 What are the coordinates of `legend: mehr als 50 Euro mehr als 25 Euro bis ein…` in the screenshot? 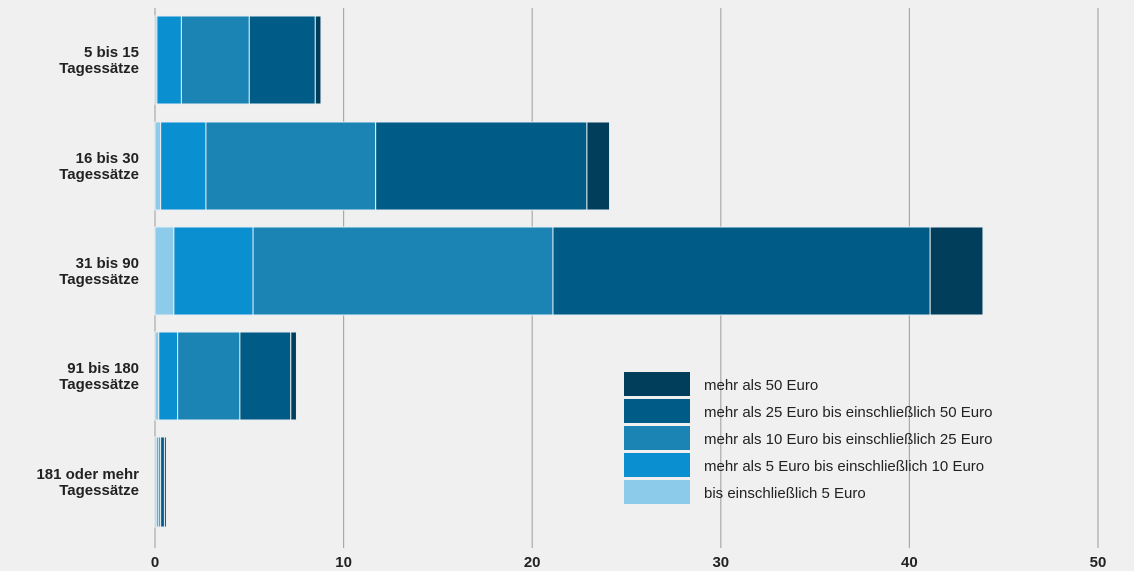 It's located at (808, 438).